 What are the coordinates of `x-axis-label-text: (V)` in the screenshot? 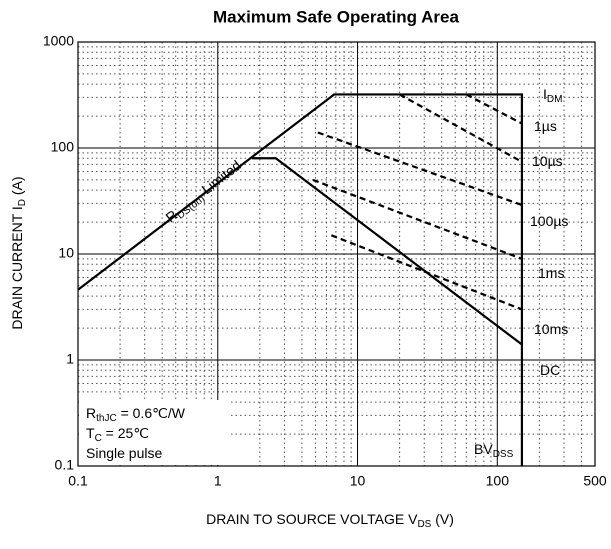 It's located at (442, 519).